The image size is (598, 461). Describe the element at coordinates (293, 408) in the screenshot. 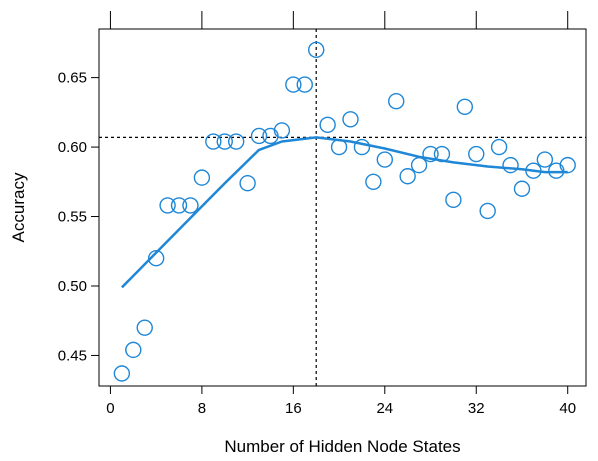

I see `x-tick-label: 16` at that location.